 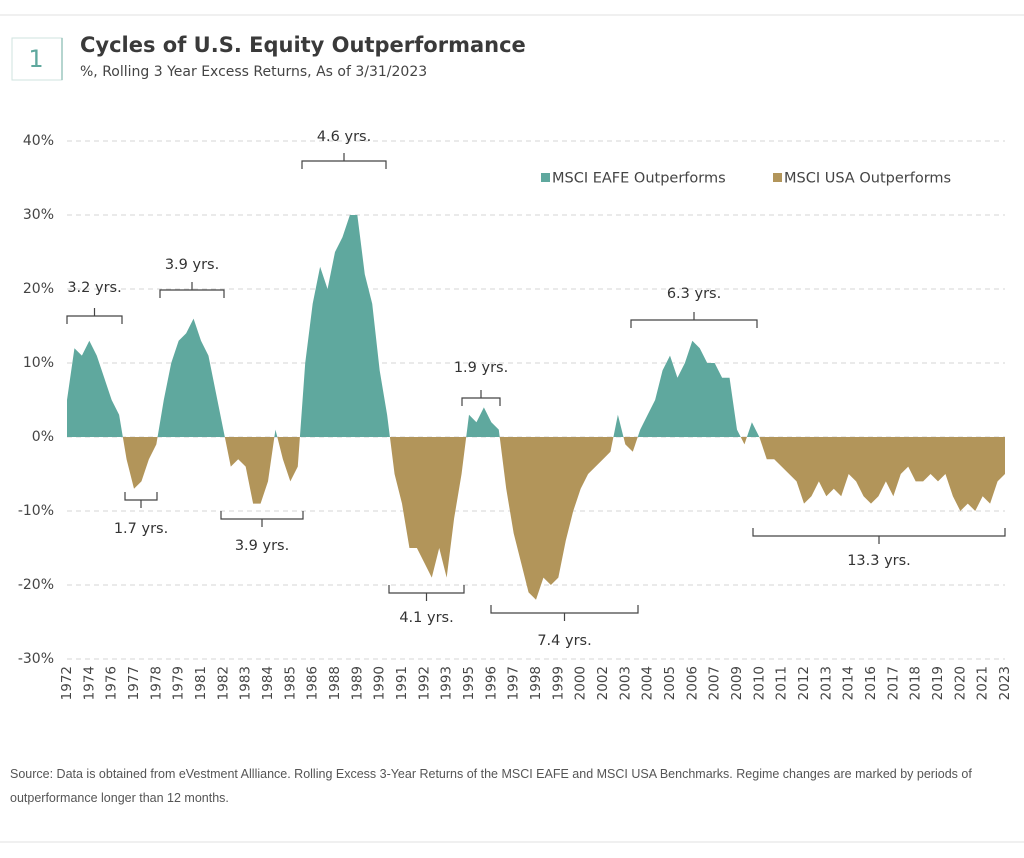 What do you see at coordinates (782, 683) in the screenshot?
I see `x-tick-label: 2011` at bounding box center [782, 683].